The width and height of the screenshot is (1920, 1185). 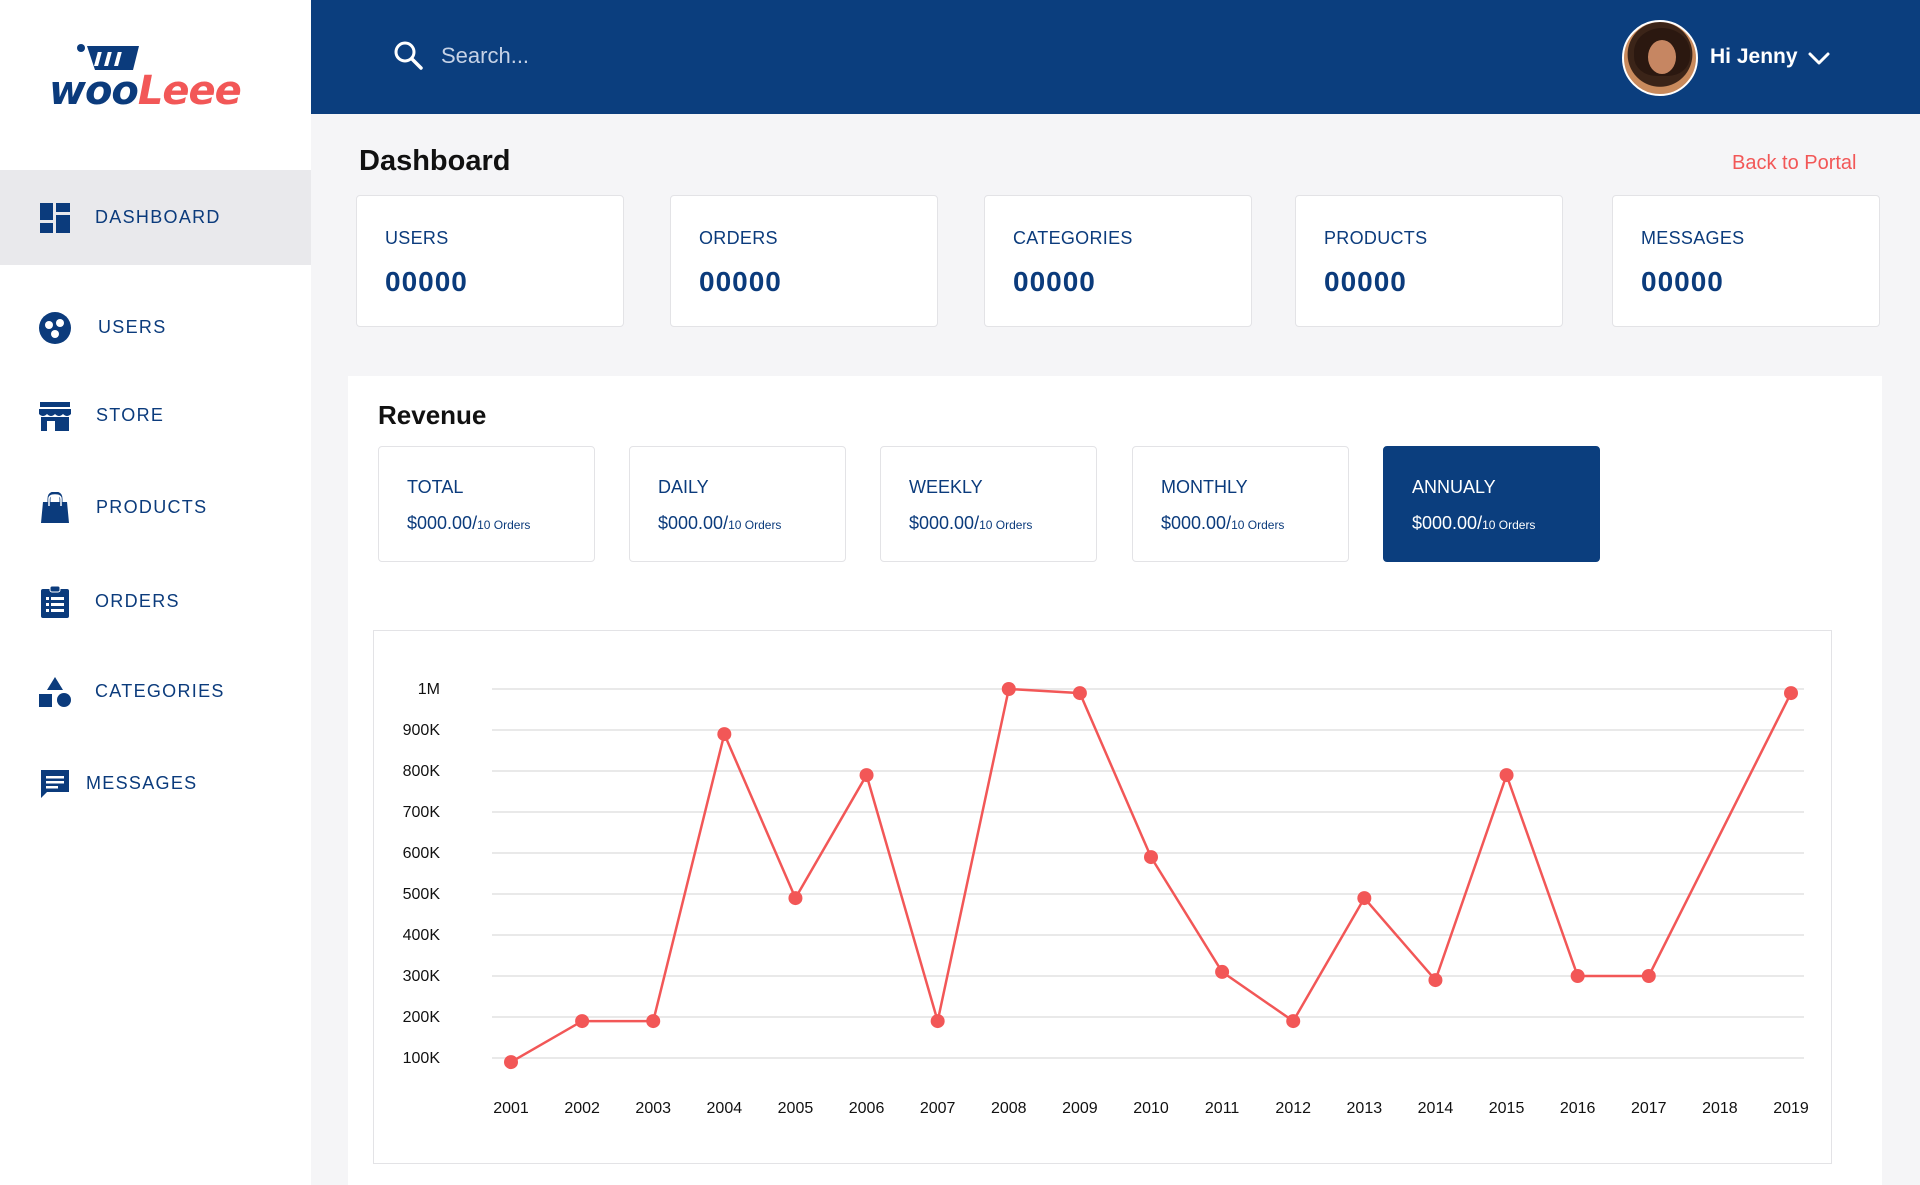 What do you see at coordinates (155, 327) in the screenshot?
I see `sidebar-item-users: USERS` at bounding box center [155, 327].